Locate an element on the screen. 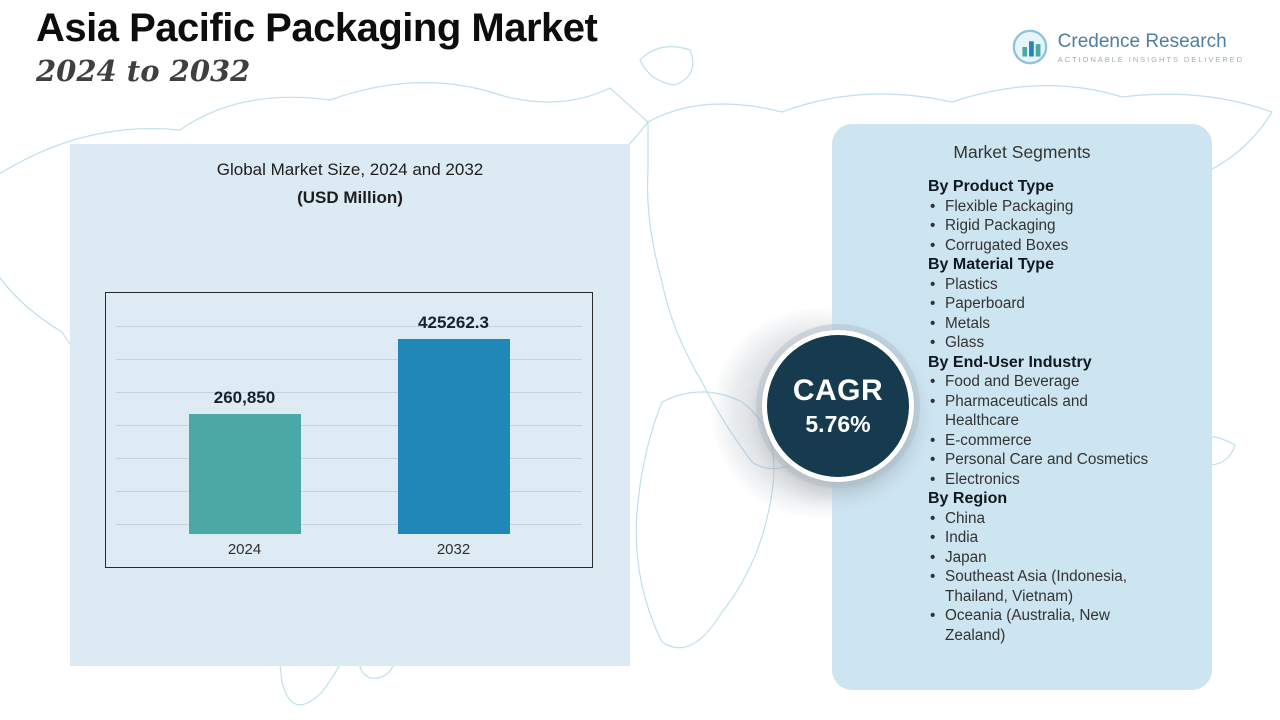  bar-chart: 260,850 2024 425262.3 2032 is located at coordinates (349, 430).